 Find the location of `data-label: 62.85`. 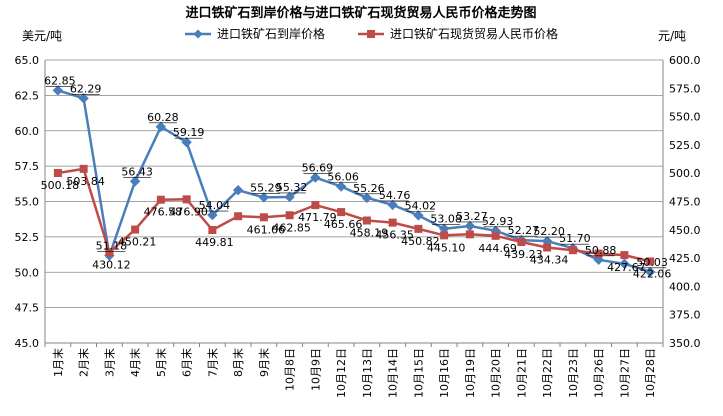

data-label: 62.85 is located at coordinates (60, 80).